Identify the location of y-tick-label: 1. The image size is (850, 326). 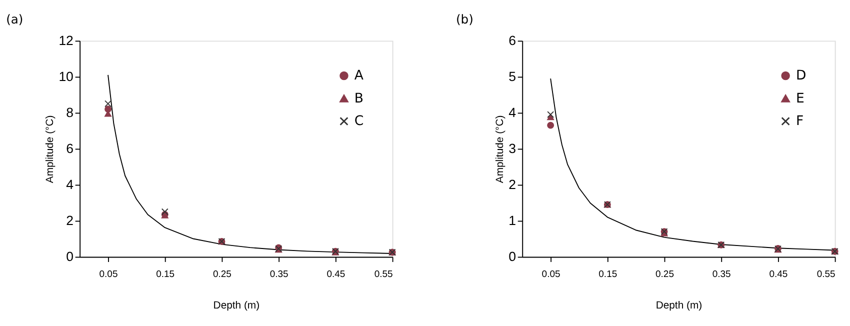
(512, 220).